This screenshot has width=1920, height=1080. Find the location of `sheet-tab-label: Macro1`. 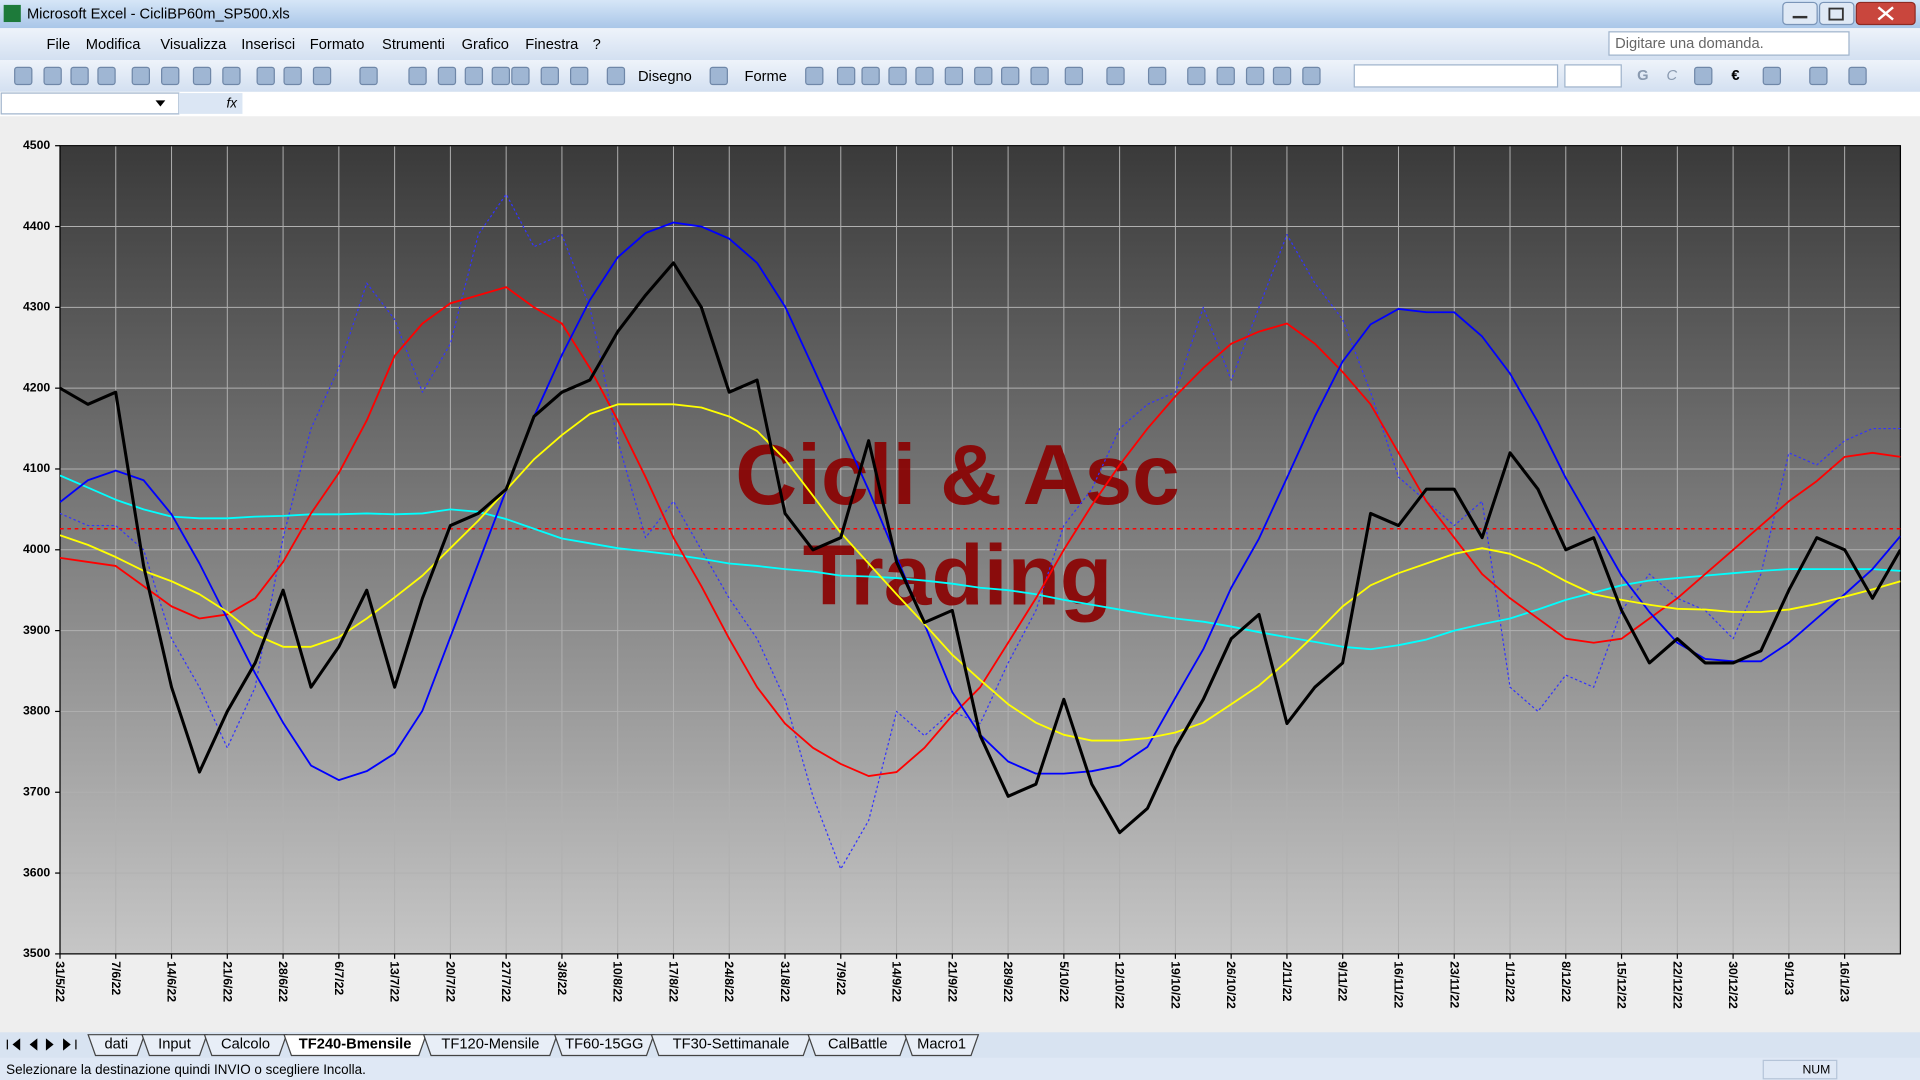

sheet-tab-label: Macro1 is located at coordinates (941, 1044).